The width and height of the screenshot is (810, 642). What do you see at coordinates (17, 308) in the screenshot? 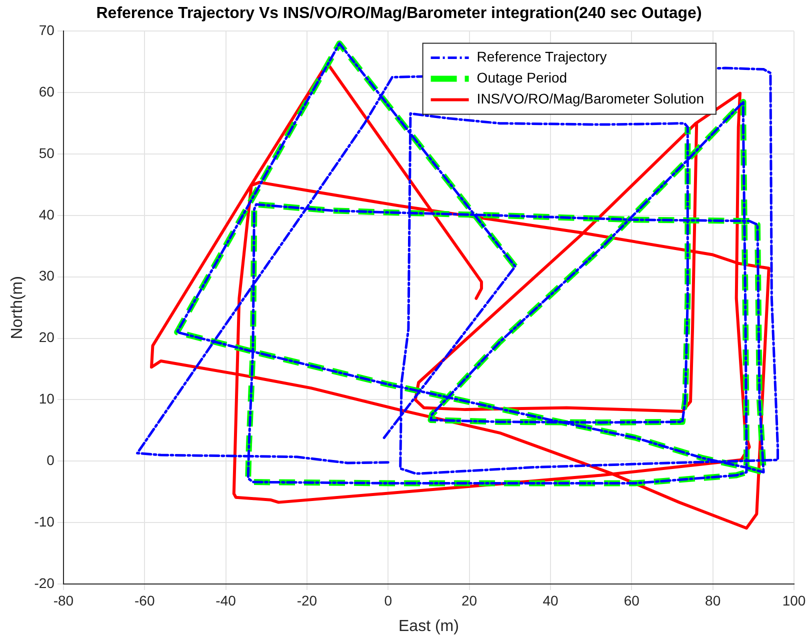
I see `y-axis-title: North(m)` at bounding box center [17, 308].